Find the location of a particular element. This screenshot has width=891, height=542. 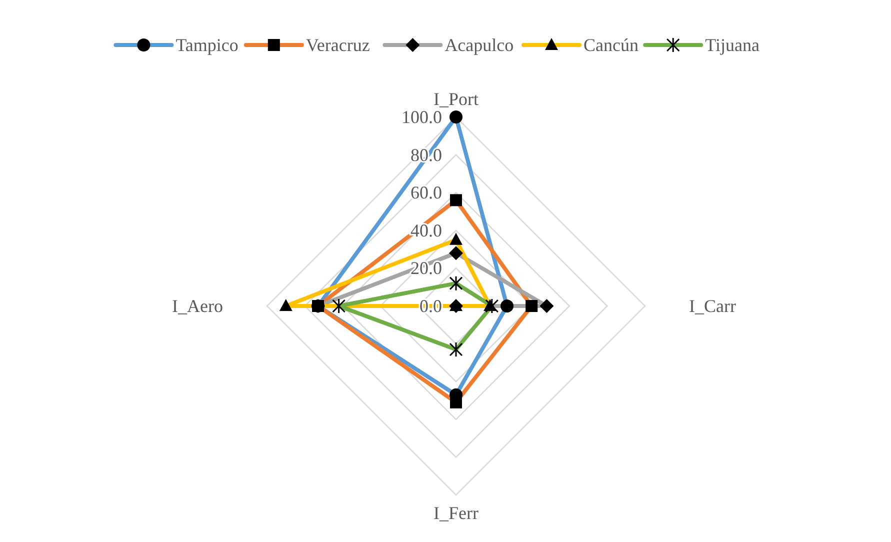

legend-label: Acapulco is located at coordinates (479, 45).